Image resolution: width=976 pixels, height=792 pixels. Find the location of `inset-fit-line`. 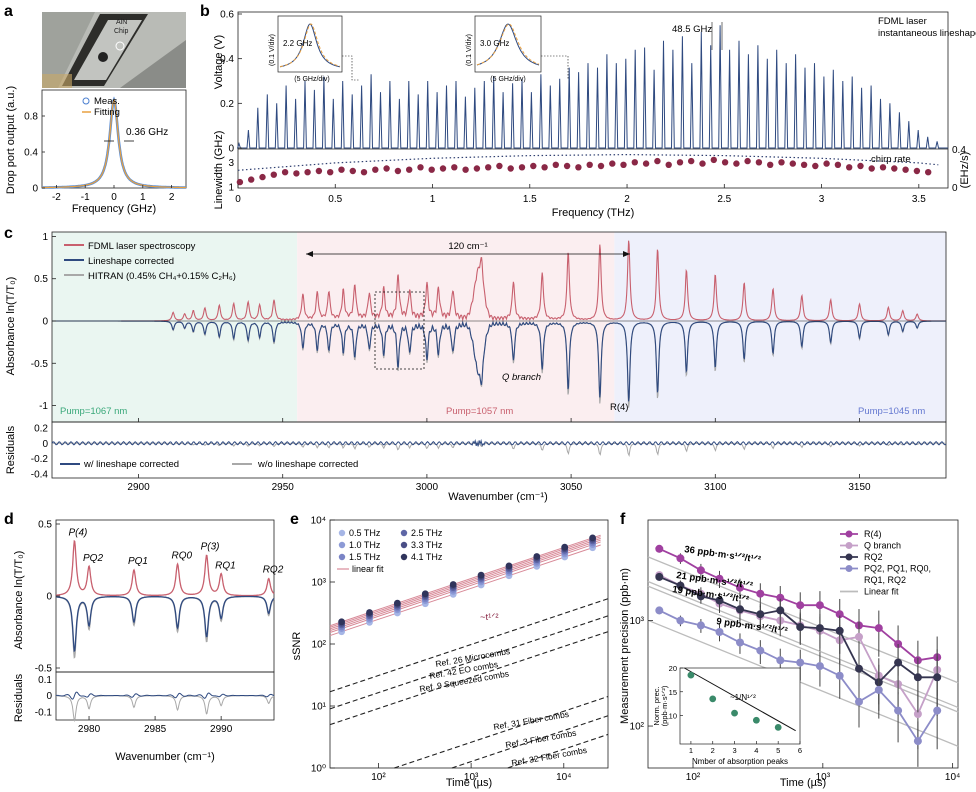

inset-fit-line is located at coordinates (740, 699).